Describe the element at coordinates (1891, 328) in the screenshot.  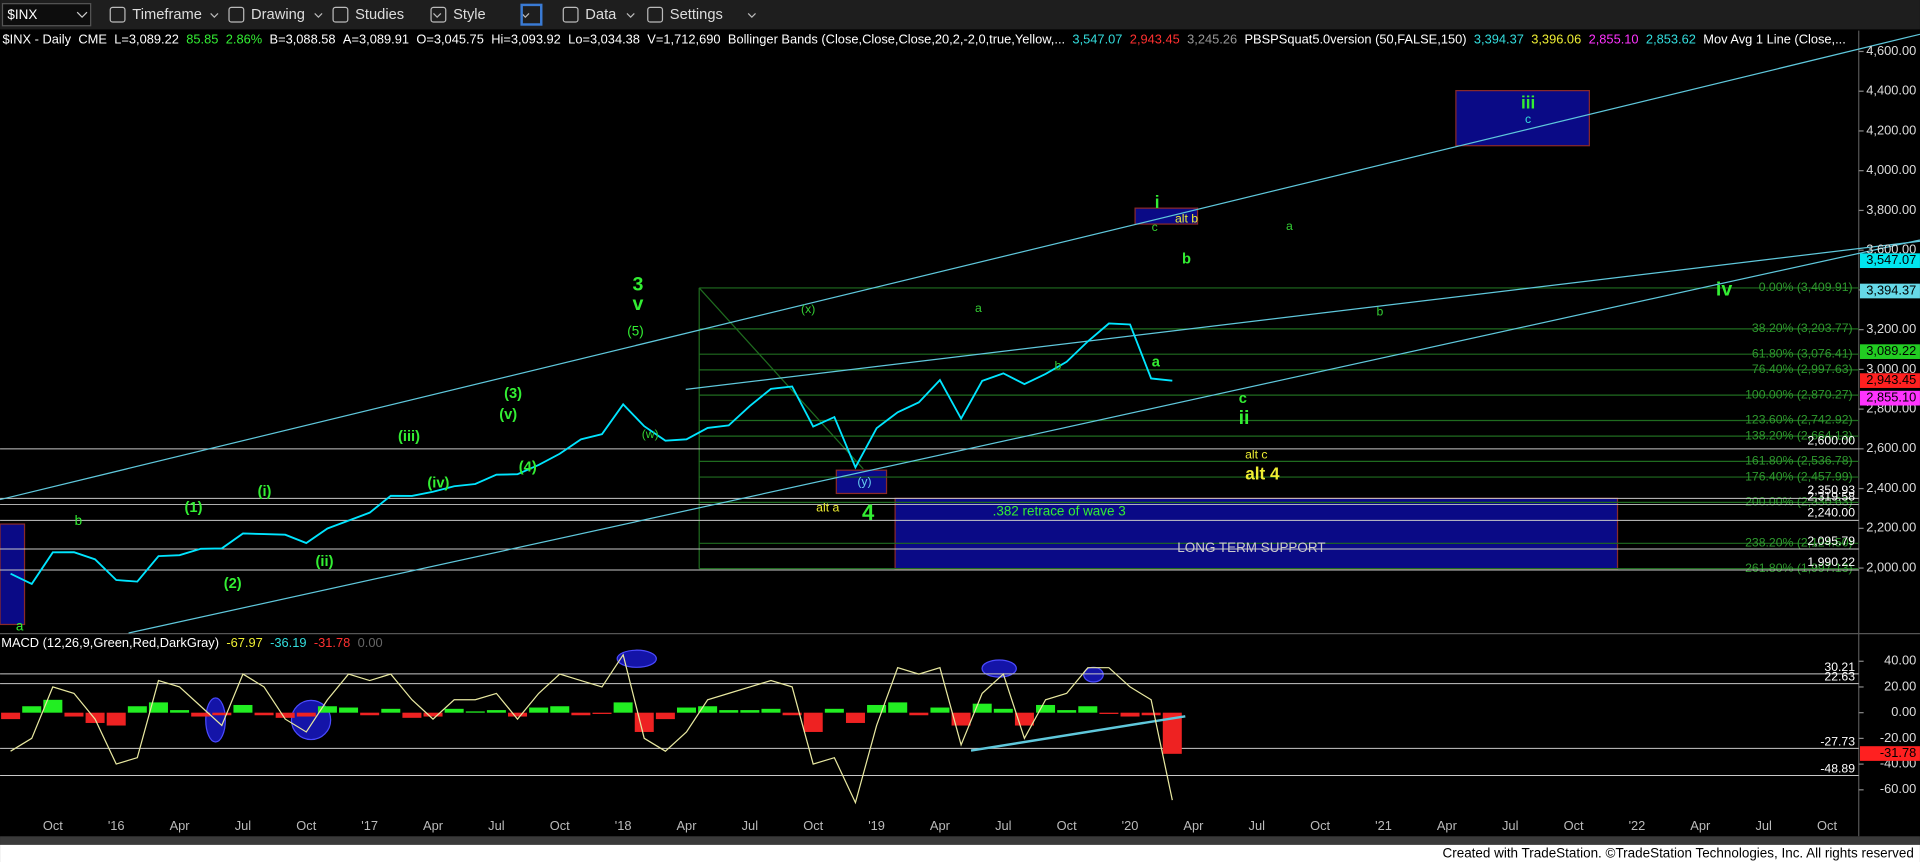
I see `y-tick-label: 3,200.00` at that location.